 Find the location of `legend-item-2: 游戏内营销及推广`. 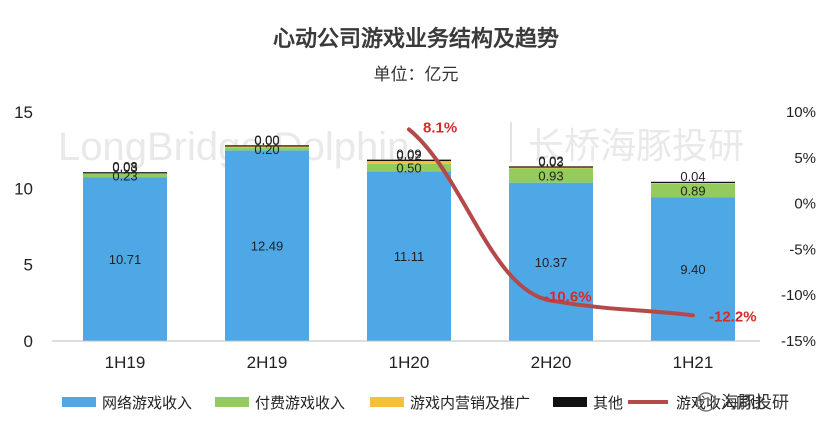

legend-item-2: 游戏内营销及推广 is located at coordinates (450, 403).